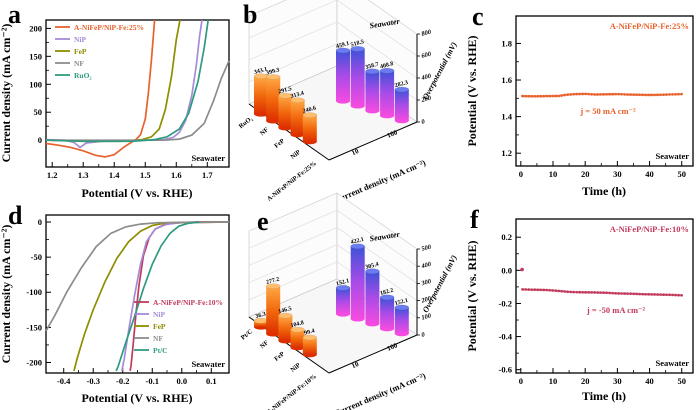  Describe the element at coordinates (505, 303) in the screenshot. I see `svg-text: -0.2` at that location.